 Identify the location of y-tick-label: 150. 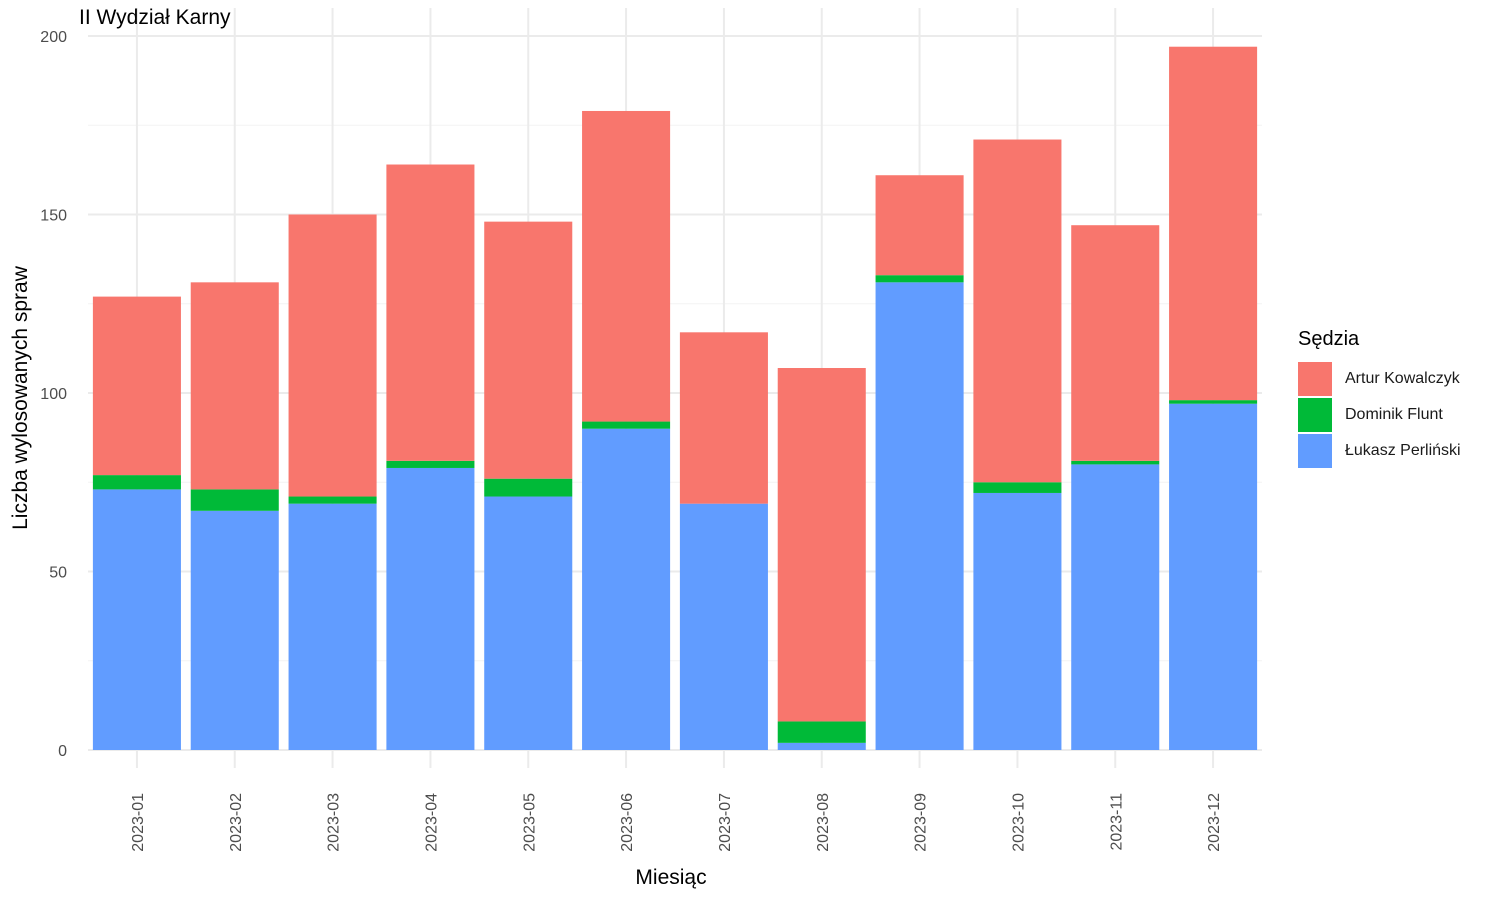
(53, 216).